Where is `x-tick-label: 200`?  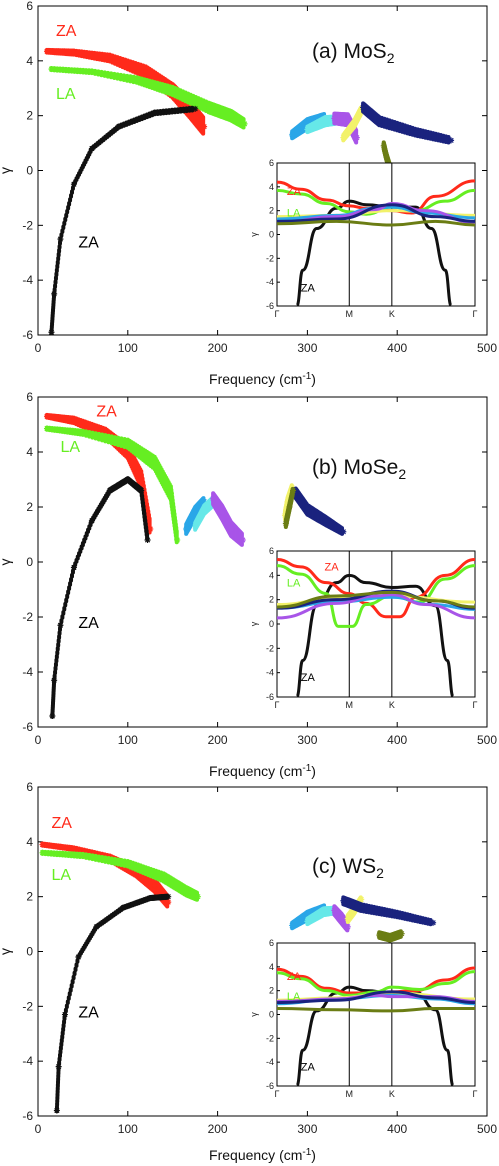
x-tick-label: 200 is located at coordinates (218, 1129).